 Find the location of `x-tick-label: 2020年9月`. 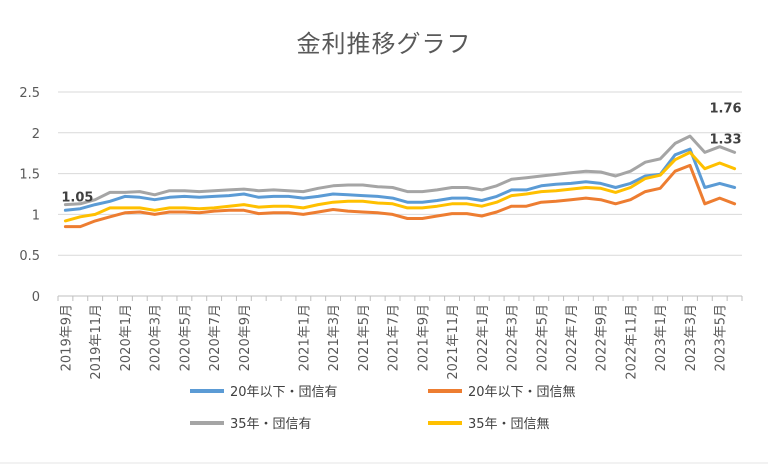

x-tick-label: 2020年9月 is located at coordinates (245, 337).